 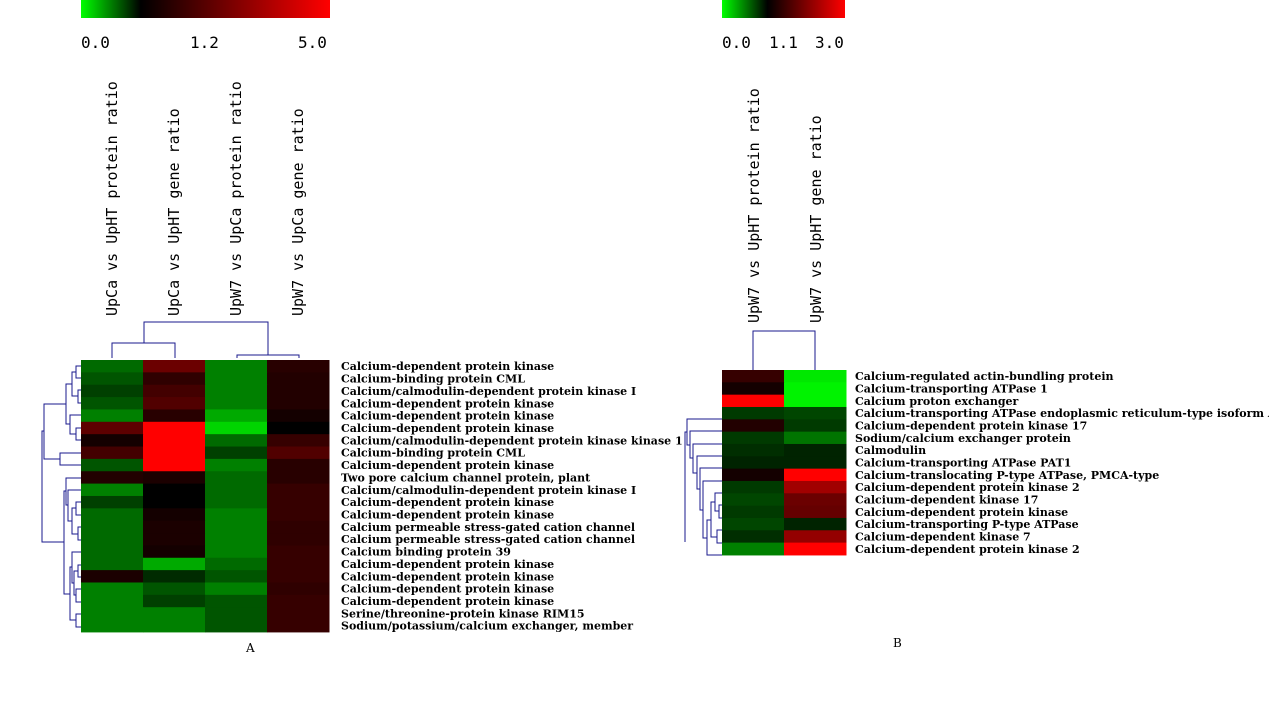 What do you see at coordinates (174, 564) in the screenshot?
I see `heatmap-cell-a-r16-c1` at bounding box center [174, 564].